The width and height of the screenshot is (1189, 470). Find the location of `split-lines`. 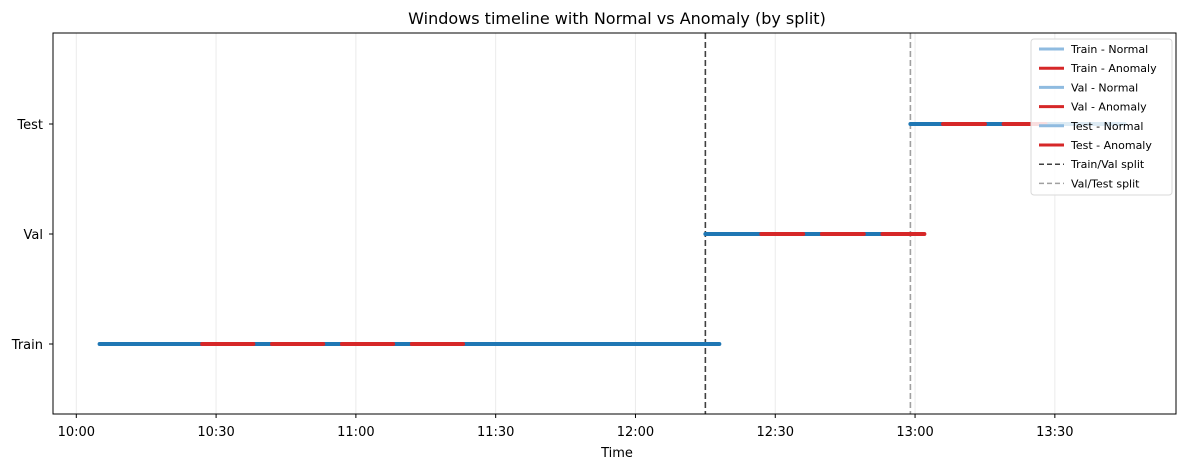

split-lines is located at coordinates (808, 223).